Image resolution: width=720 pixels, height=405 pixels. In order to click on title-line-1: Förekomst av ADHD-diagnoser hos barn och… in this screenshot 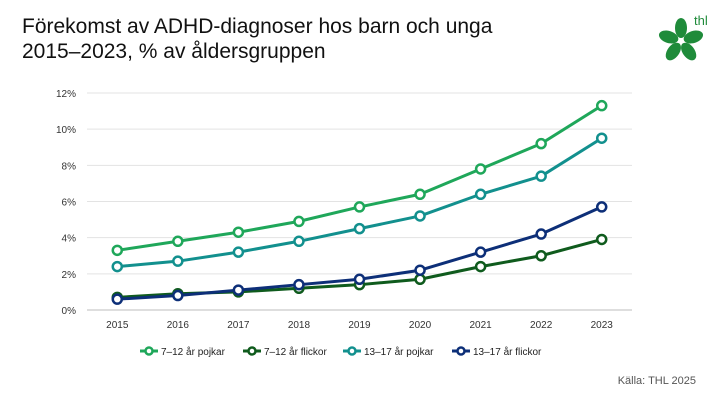, I will do `click(257, 26)`.